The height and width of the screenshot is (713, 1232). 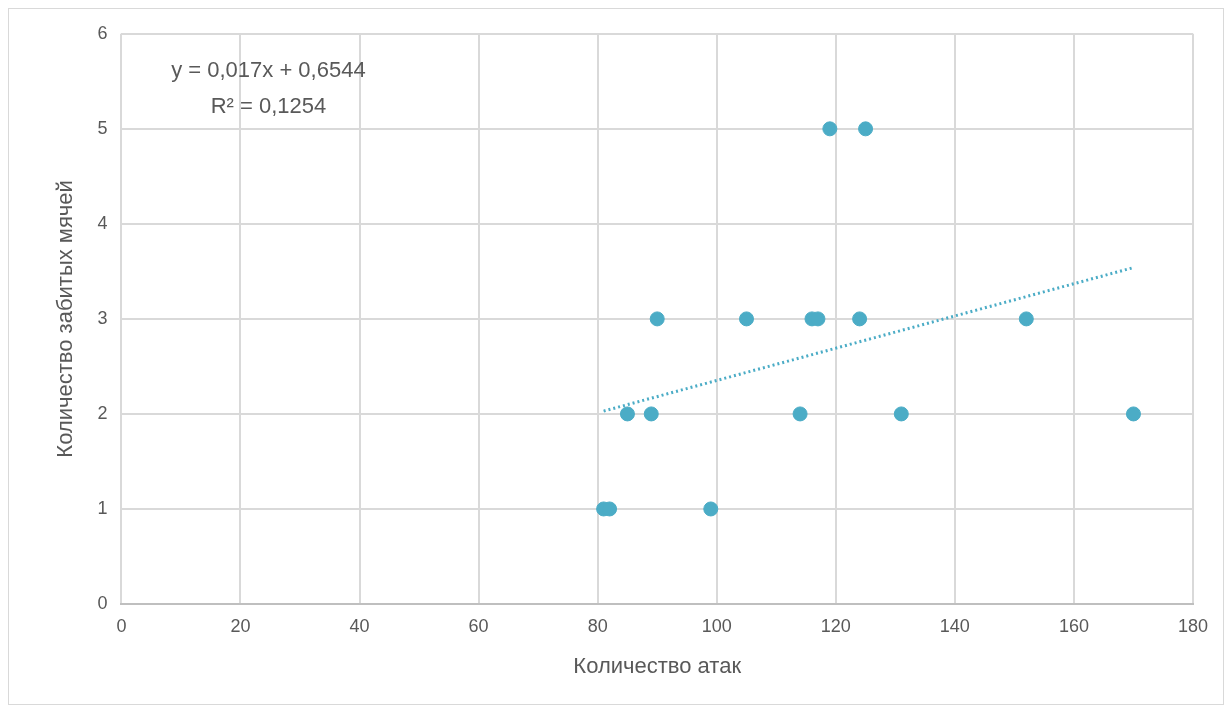 I want to click on annotation: y = 0,017x + 0,6544, so click(x=268, y=69).